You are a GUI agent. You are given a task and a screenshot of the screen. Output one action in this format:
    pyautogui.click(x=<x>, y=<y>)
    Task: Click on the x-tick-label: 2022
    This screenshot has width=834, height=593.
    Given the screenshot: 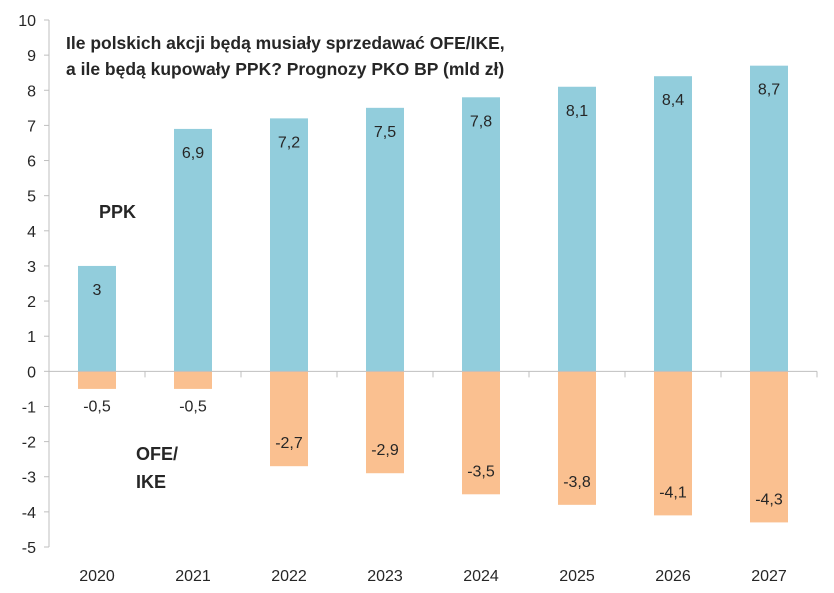 What is the action you would take?
    pyautogui.click(x=289, y=576)
    